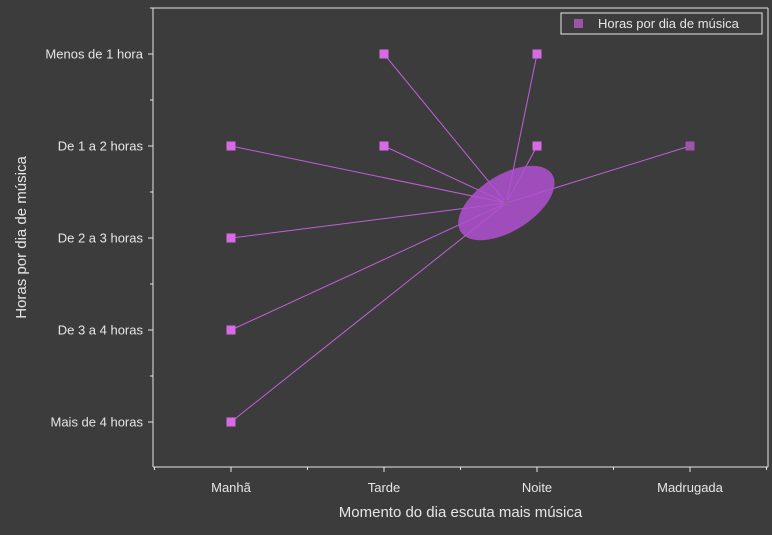  Describe the element at coordinates (537, 487) in the screenshot. I see `x-tick-label: Noite` at that location.